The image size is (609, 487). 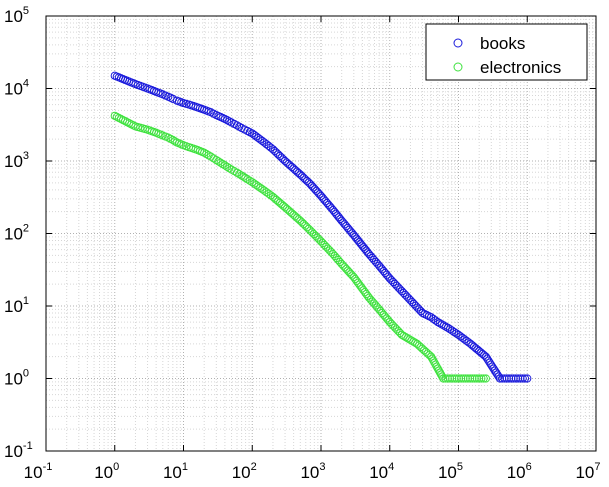 I want to click on y-tick-label: 10⁰, so click(x=16, y=378).